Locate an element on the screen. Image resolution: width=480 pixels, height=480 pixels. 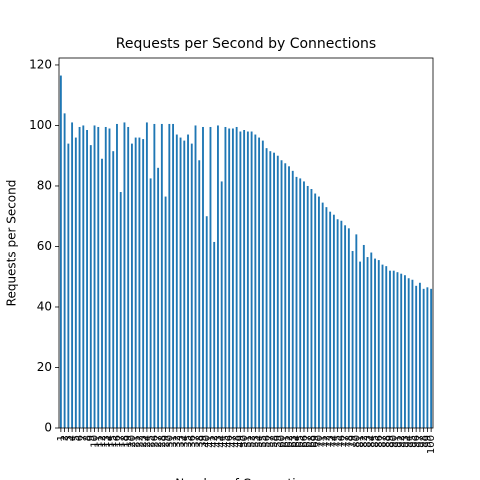
x-tick-label: 5 is located at coordinates (76, 438).